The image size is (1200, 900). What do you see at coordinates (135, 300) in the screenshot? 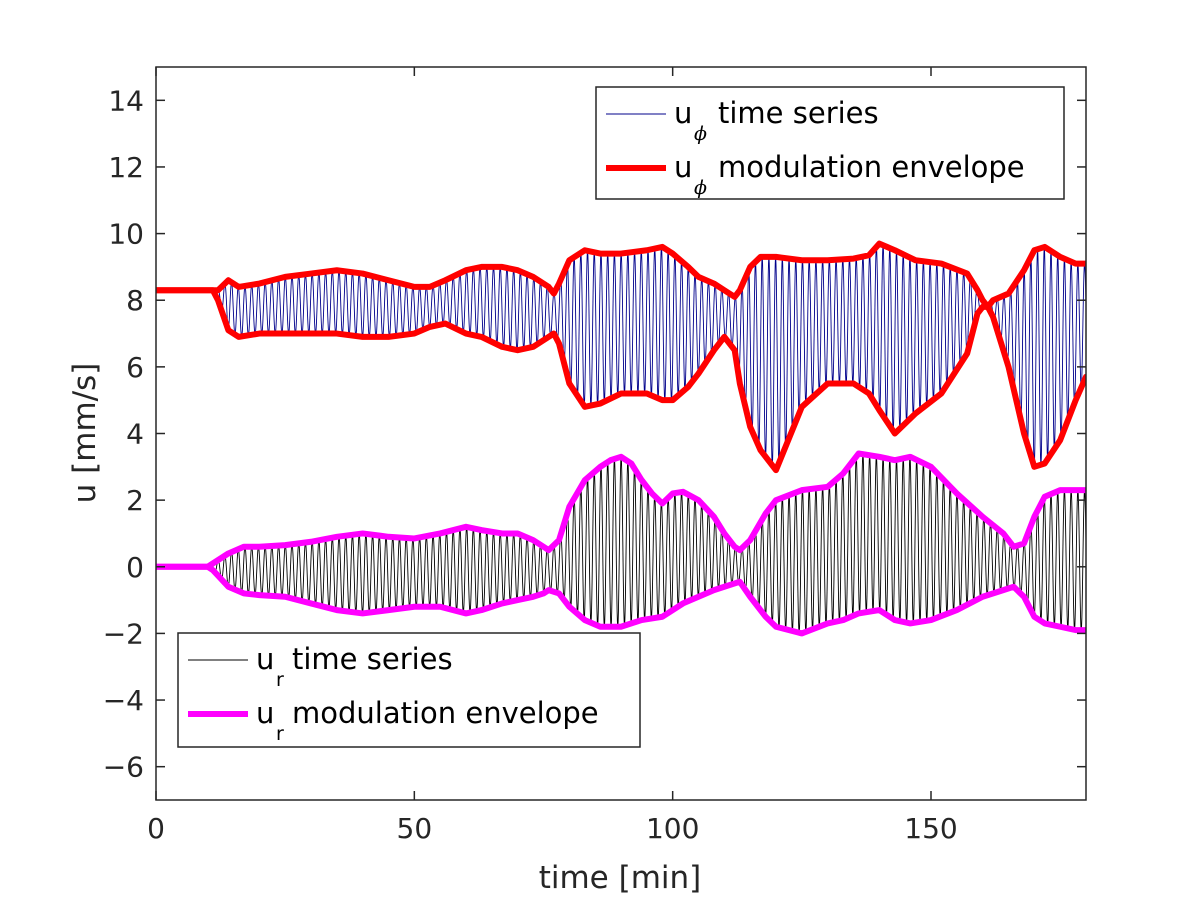
I see `y-tick-label: 8` at bounding box center [135, 300].